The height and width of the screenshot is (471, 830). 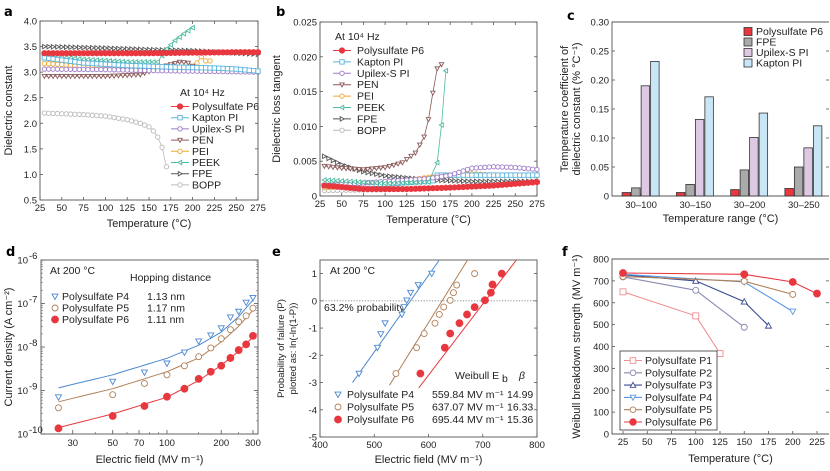 What do you see at coordinates (577, 108) in the screenshot?
I see `c-y-axis-label-line2: dielectric constant (% °C⁻¹)` at bounding box center [577, 108].